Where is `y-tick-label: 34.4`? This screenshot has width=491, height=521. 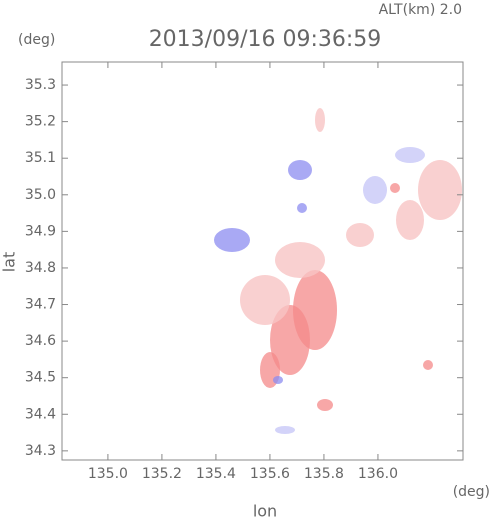 y-tick-label: 34.4 is located at coordinates (40, 414).